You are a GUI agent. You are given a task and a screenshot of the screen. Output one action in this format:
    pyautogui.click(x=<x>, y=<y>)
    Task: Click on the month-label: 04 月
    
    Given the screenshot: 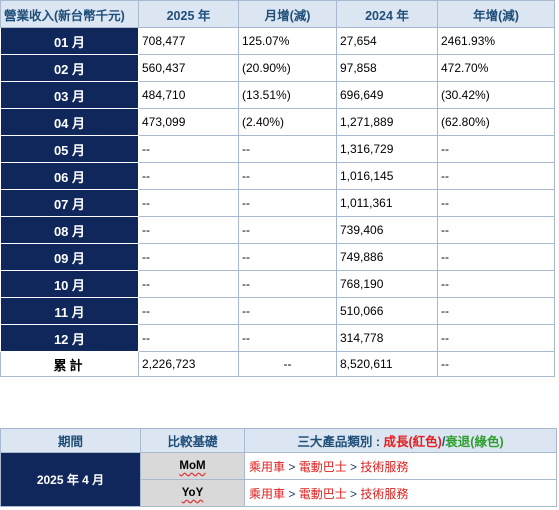 What is the action you would take?
    pyautogui.click(x=69, y=122)
    